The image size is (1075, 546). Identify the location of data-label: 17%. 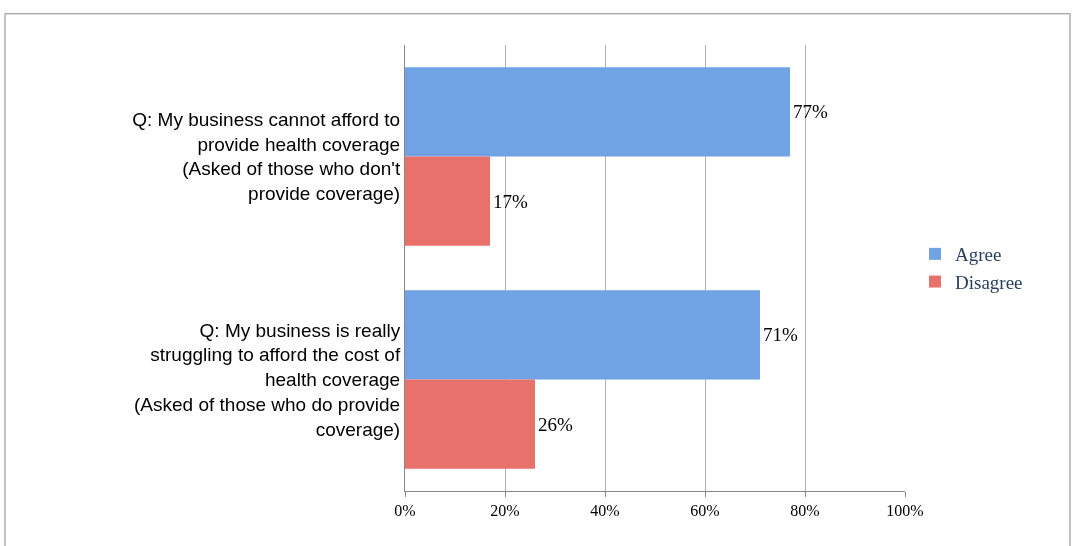
(510, 201).